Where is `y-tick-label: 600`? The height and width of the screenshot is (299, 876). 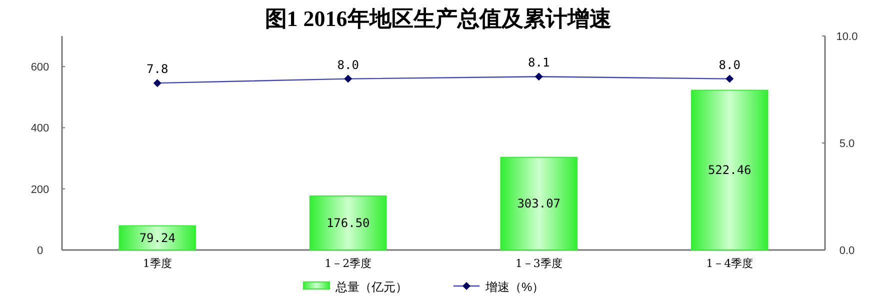
y-tick-label: 600 is located at coordinates (40, 68).